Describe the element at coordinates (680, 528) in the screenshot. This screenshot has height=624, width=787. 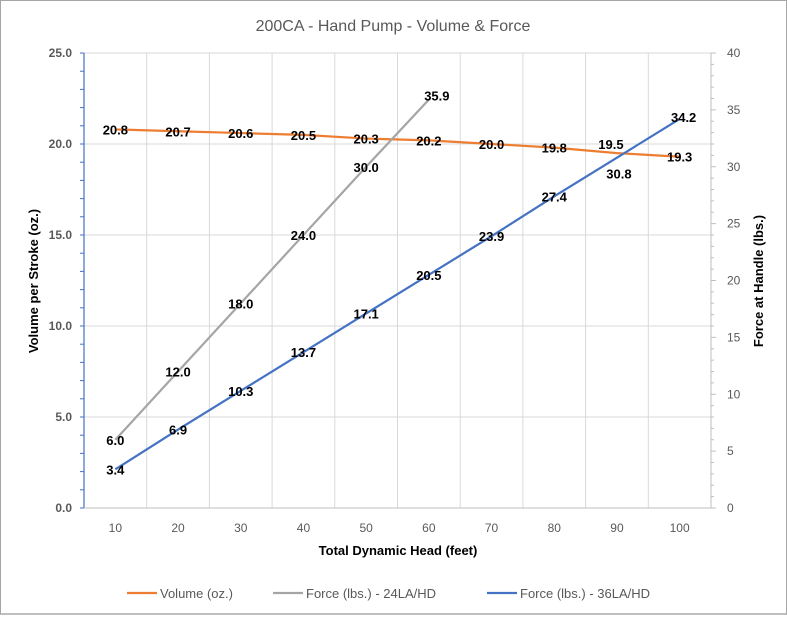
I see `x-tick-label: 100` at that location.